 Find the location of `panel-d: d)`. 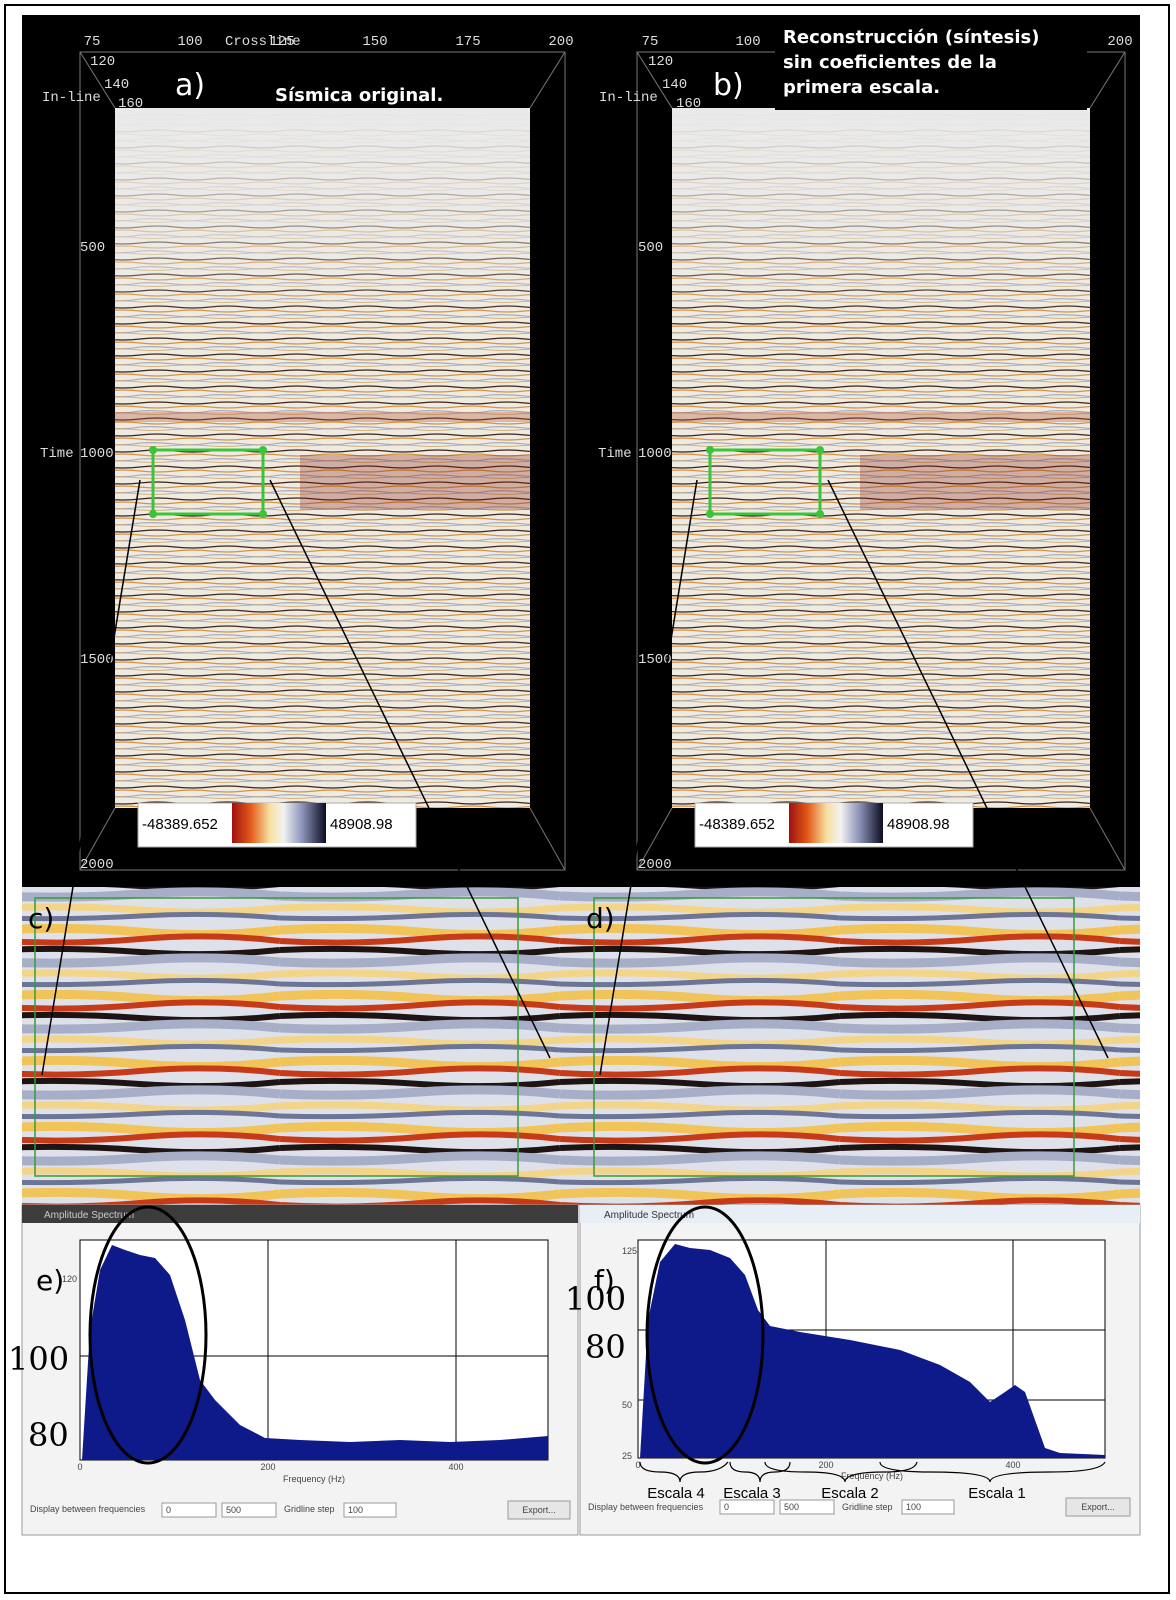

panel-d: d) is located at coordinates (860, 1046).